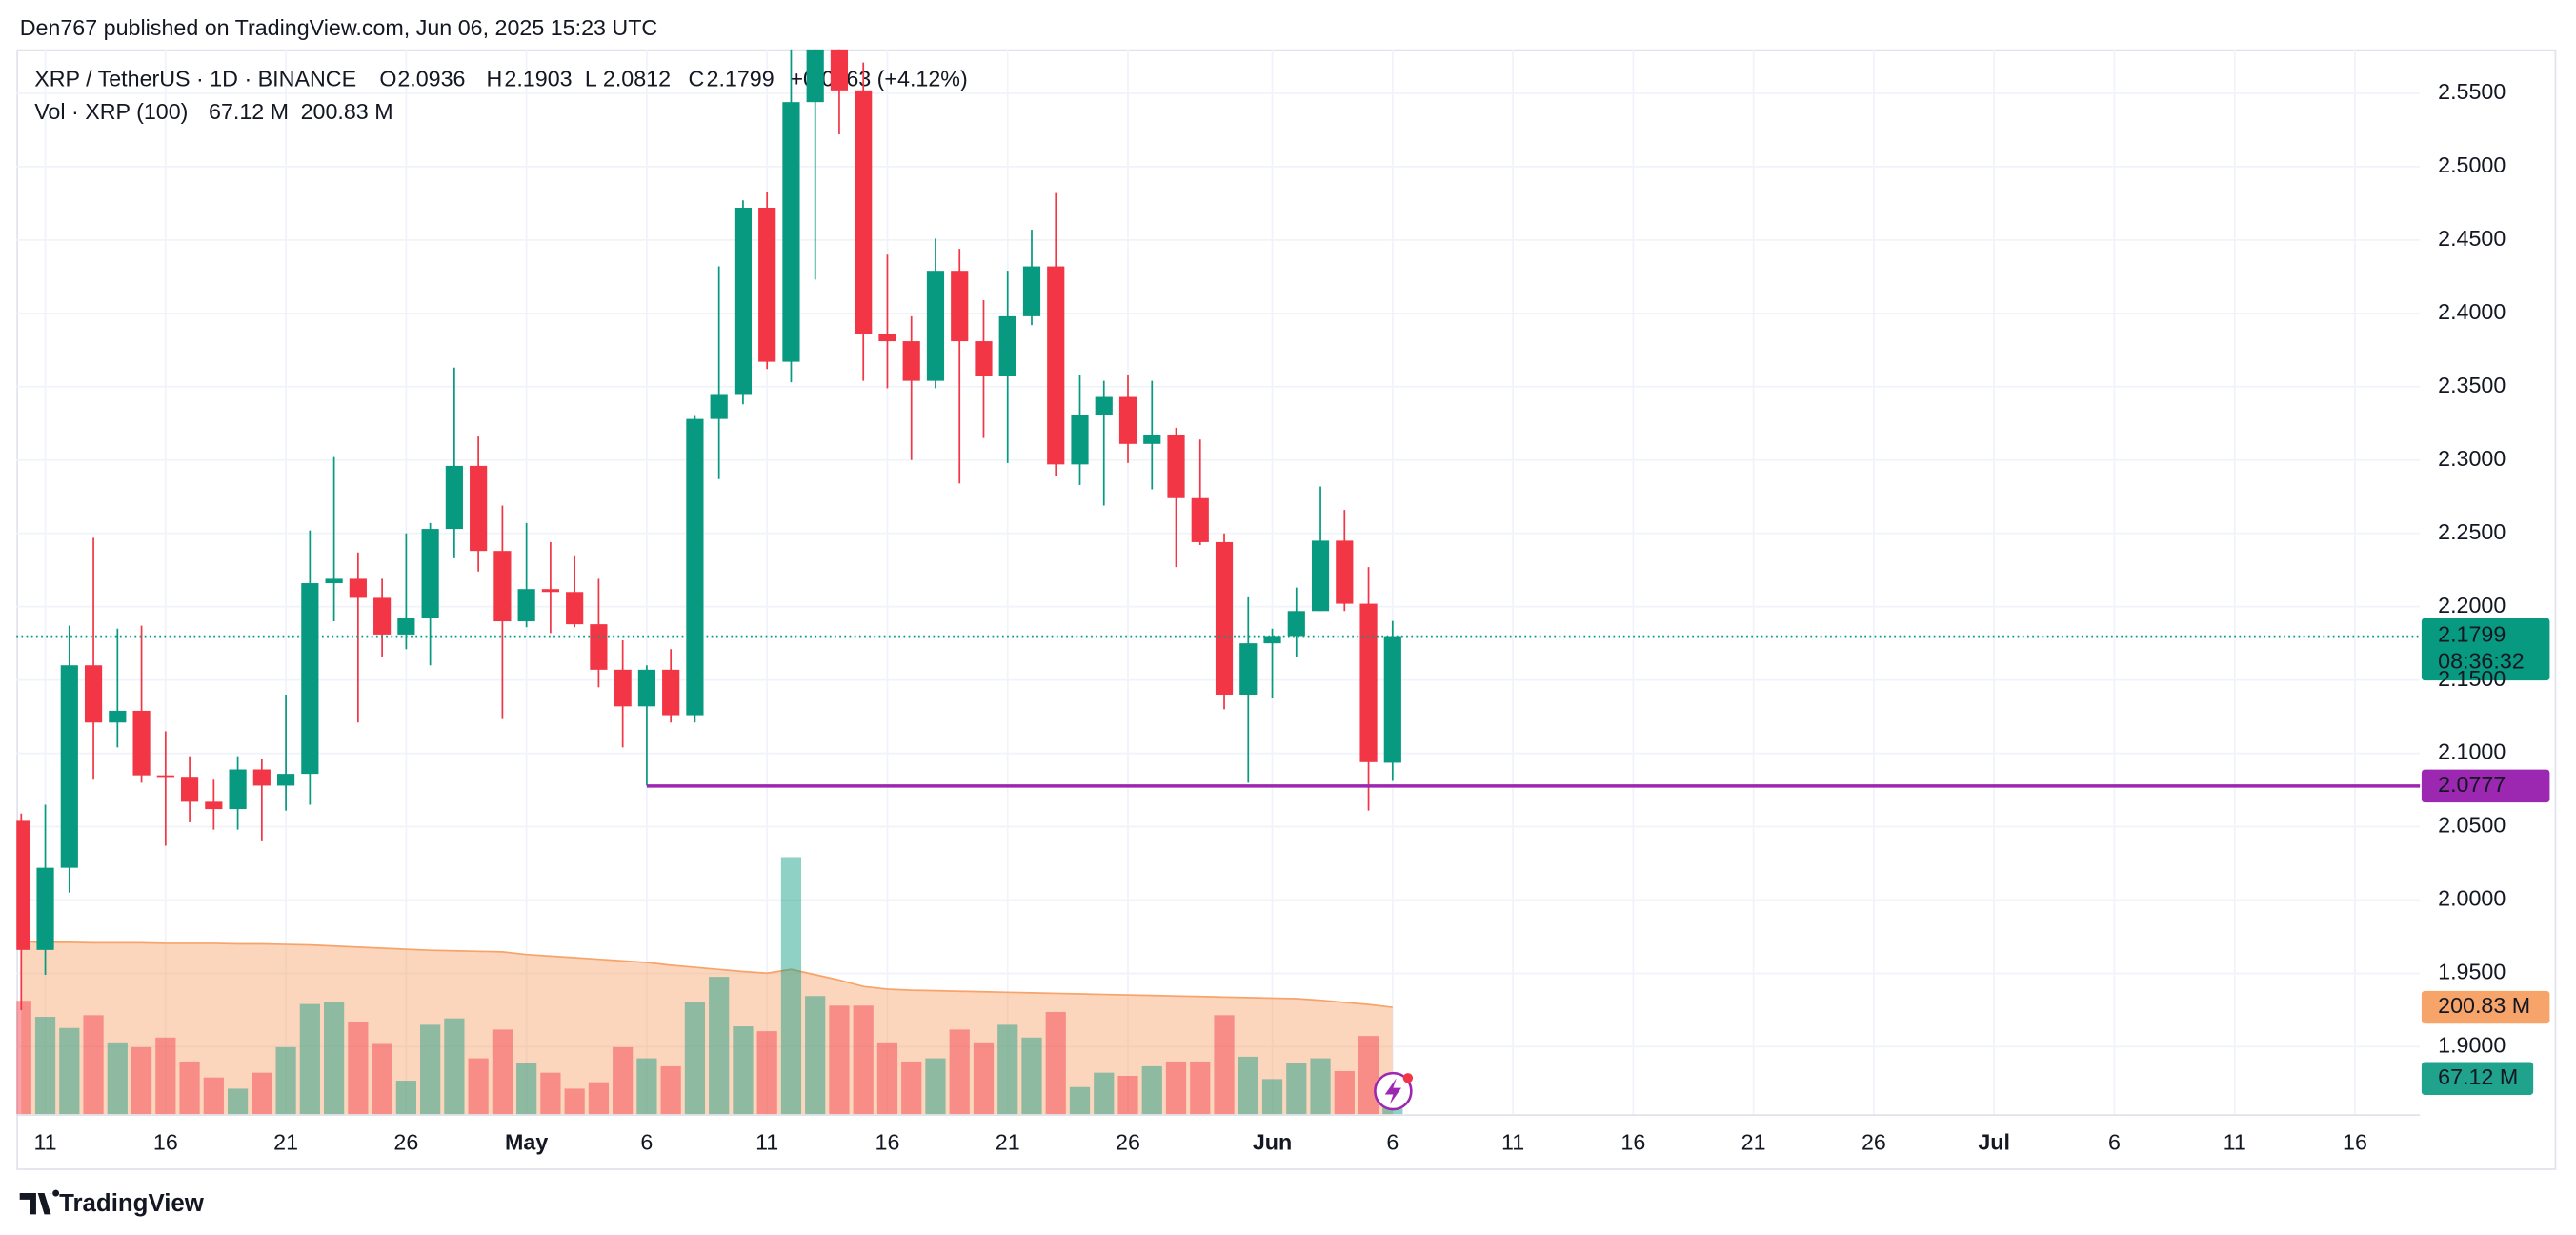 The image size is (2576, 1235). Describe the element at coordinates (697, 79) in the screenshot. I see `legend-ohlc-label: C` at that location.